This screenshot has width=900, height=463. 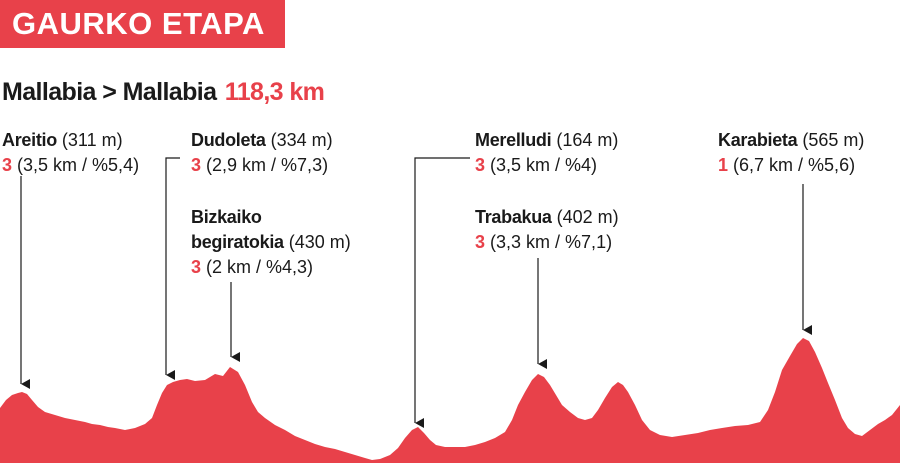 I want to click on climb-altitude: (430 m), so click(x=319, y=242).